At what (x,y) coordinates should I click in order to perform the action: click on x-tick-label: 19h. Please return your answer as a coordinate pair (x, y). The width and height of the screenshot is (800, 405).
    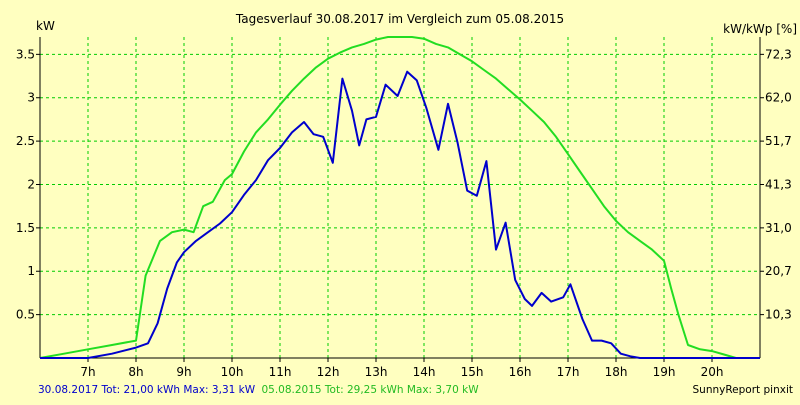
    Looking at the image, I should click on (664, 372).